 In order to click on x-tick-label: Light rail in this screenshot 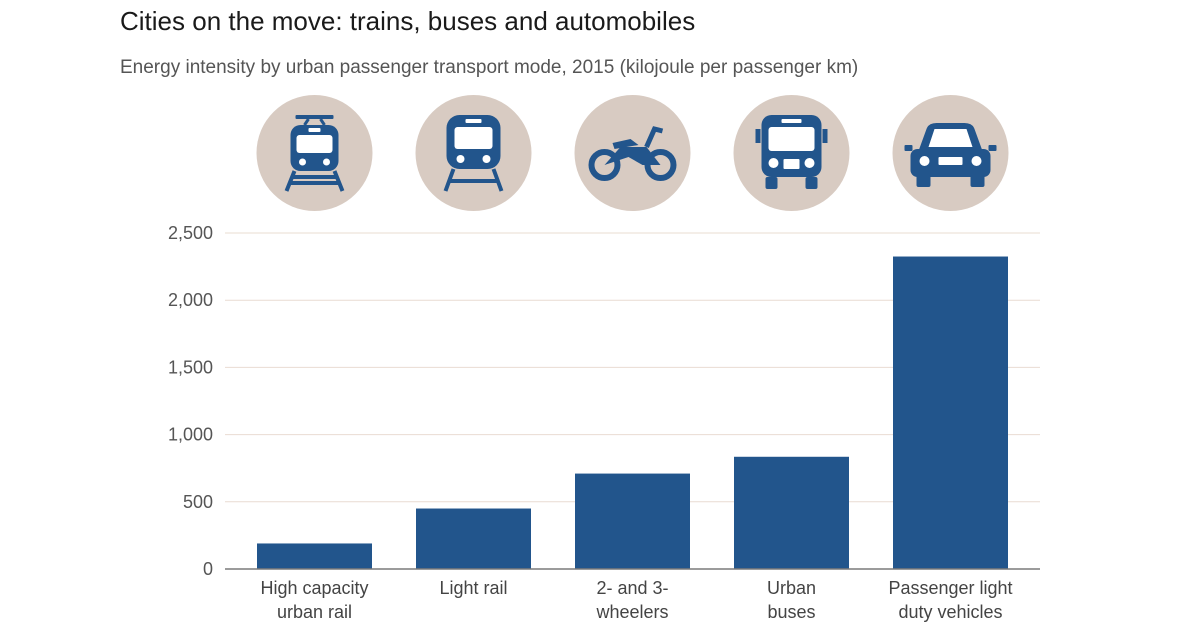, I will do `click(473, 588)`.